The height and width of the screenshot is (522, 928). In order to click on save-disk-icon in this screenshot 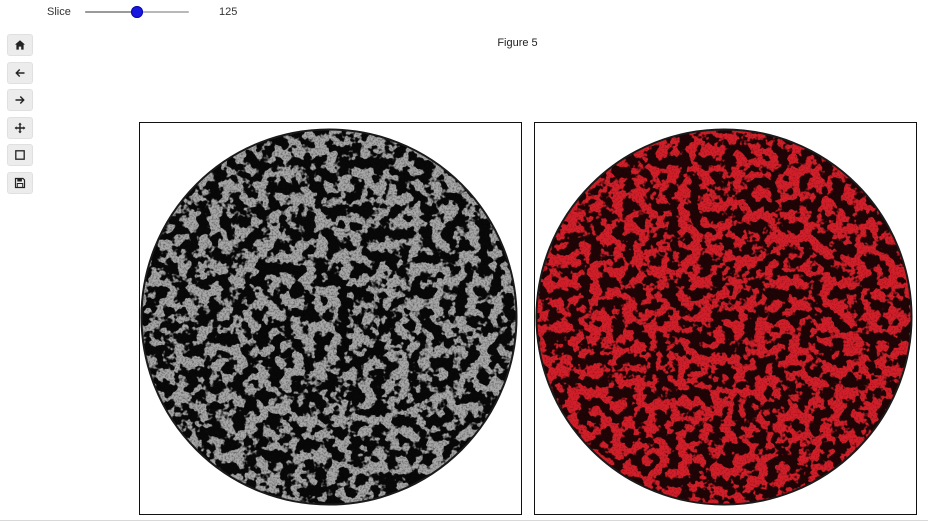, I will do `click(20, 183)`.